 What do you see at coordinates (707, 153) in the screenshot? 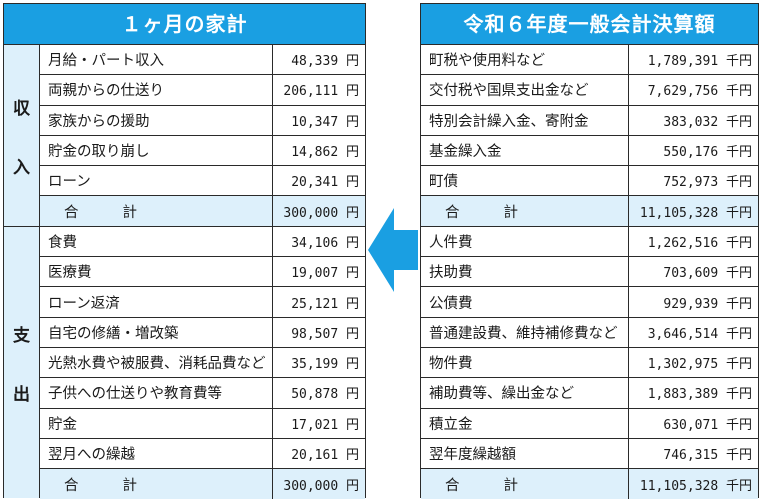
I see `item-amount: 550,176 千円` at bounding box center [707, 153].